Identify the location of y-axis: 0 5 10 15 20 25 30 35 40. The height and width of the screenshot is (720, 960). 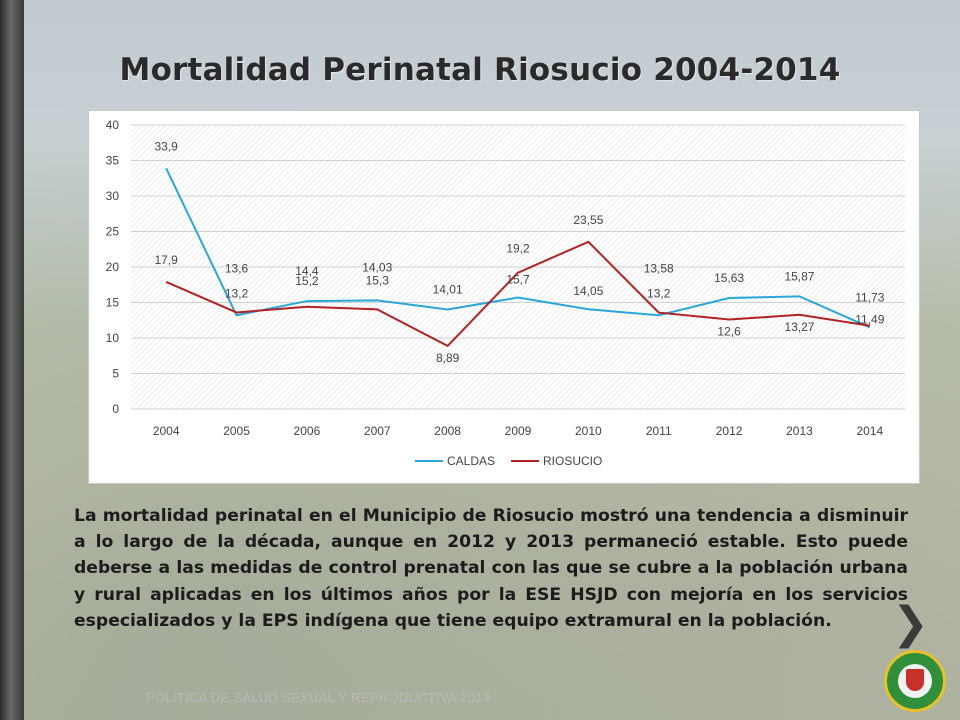
(113, 267).